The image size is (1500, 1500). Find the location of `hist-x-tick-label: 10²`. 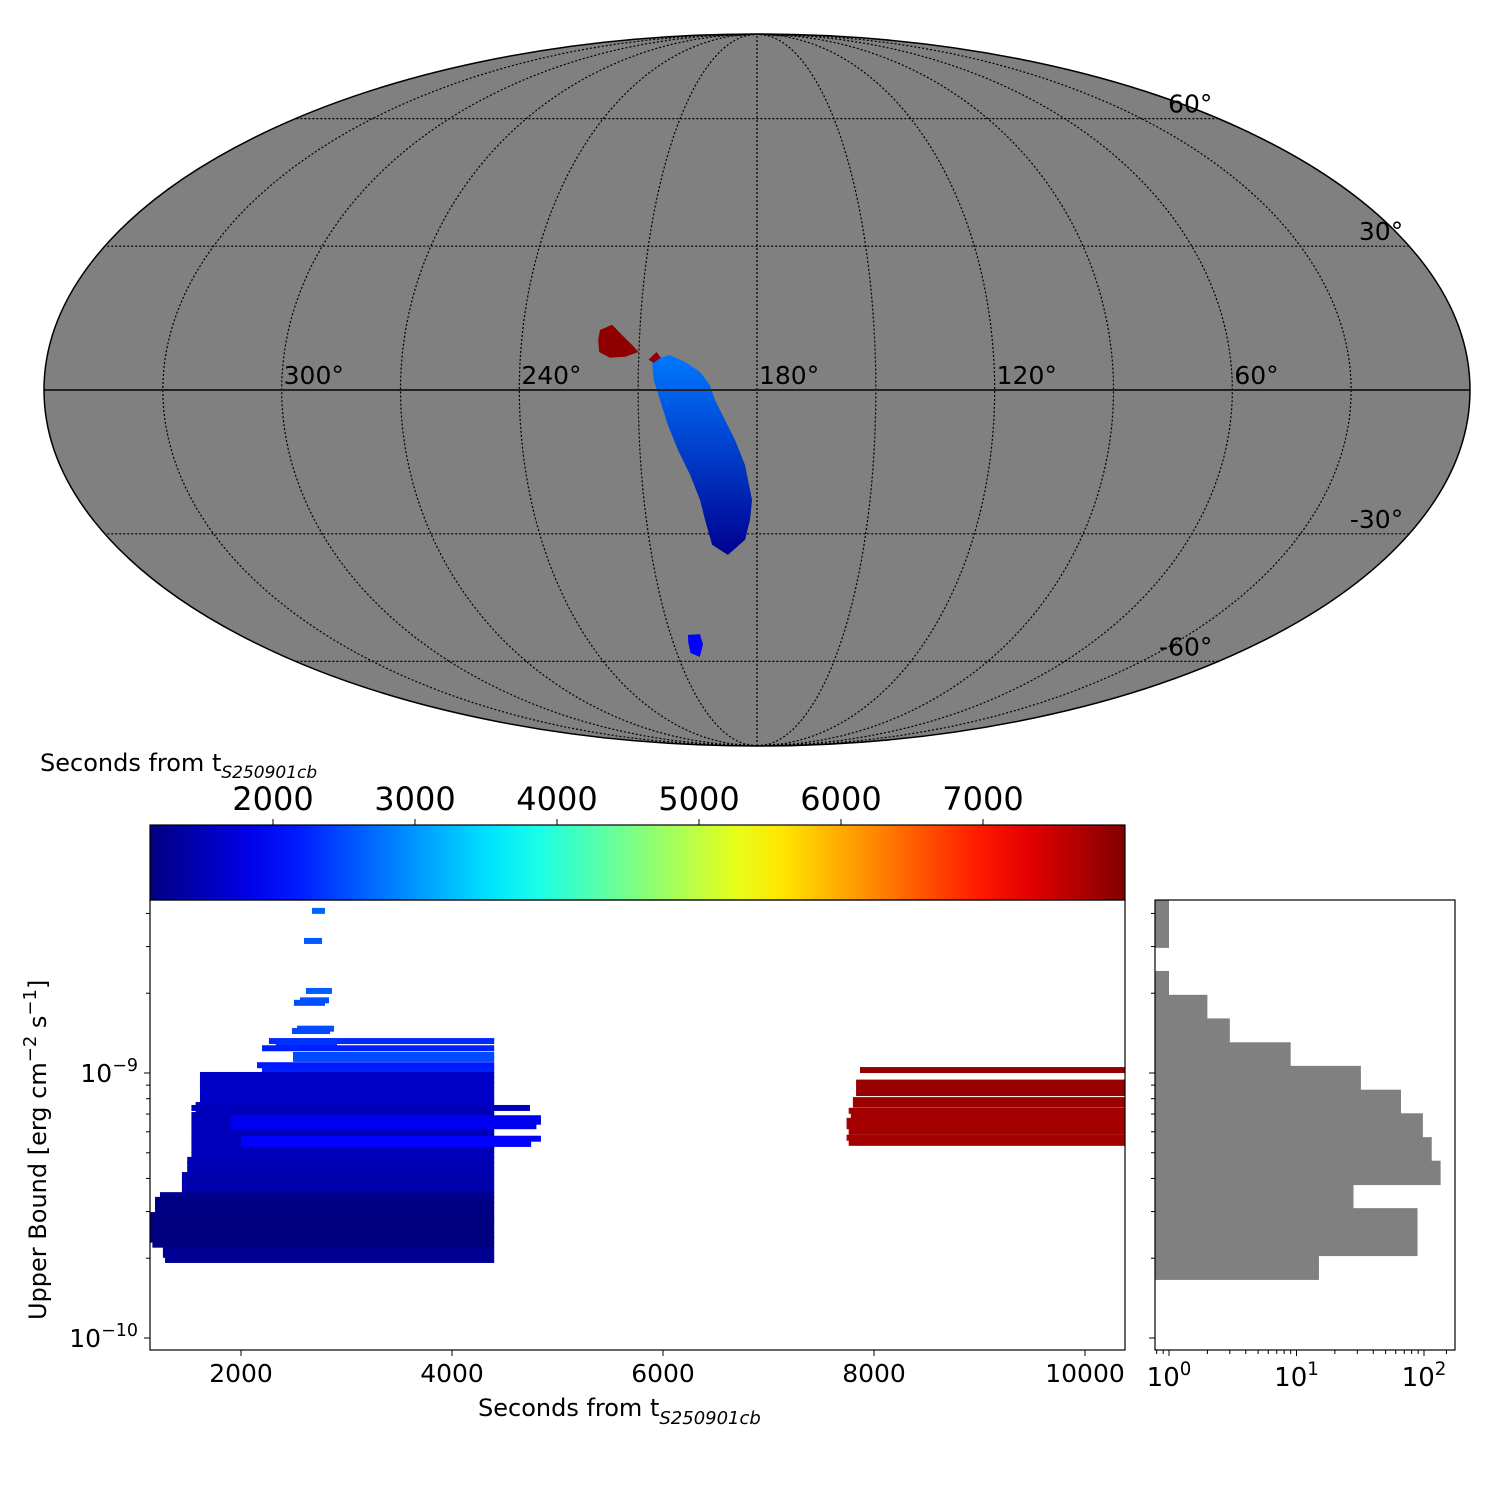

hist-x-tick-label: 10² is located at coordinates (1424, 1376).